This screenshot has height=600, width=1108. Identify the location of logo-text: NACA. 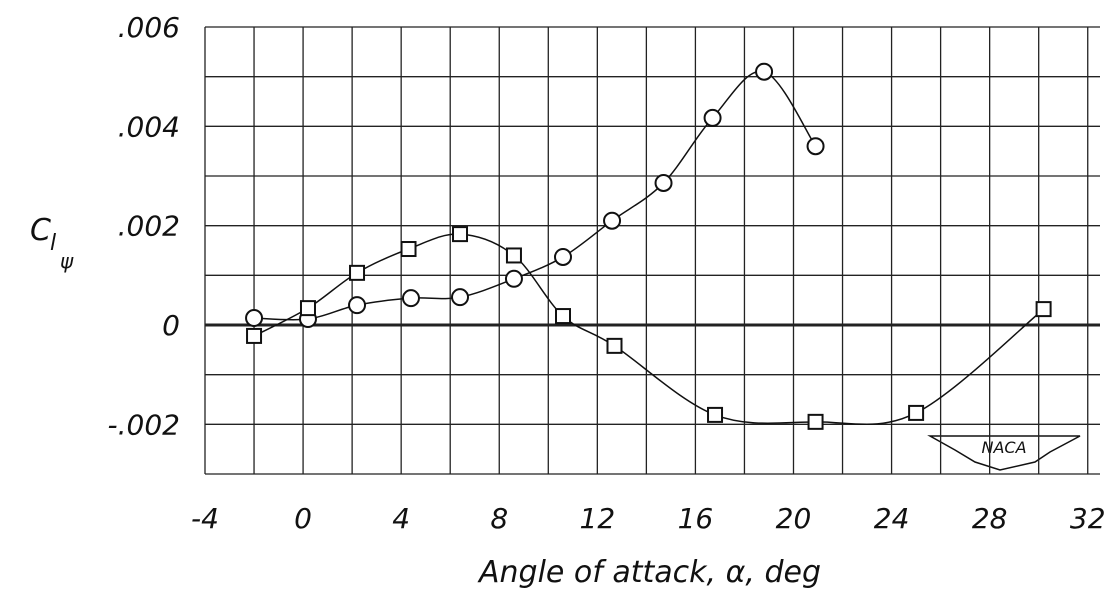
(1003, 447).